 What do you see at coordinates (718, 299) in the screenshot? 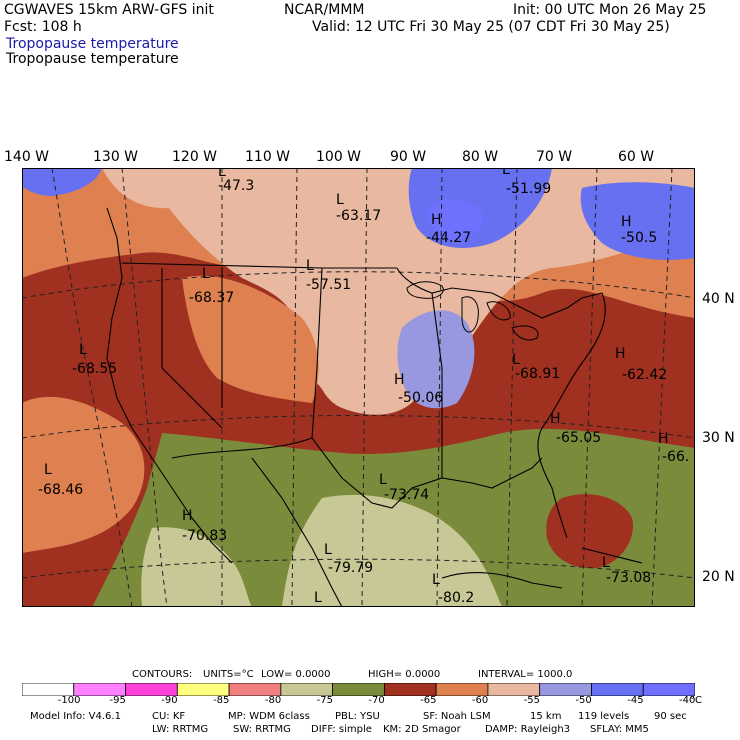
I see `lat-label-40n: 40 N` at bounding box center [718, 299].